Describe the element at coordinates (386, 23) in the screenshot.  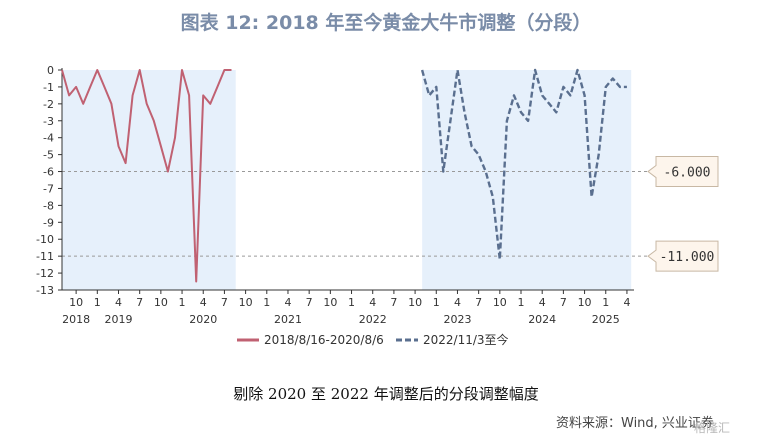
I see `chart-title: 图表 12: 2018 年至今黄金大牛市调整（分段）` at that location.